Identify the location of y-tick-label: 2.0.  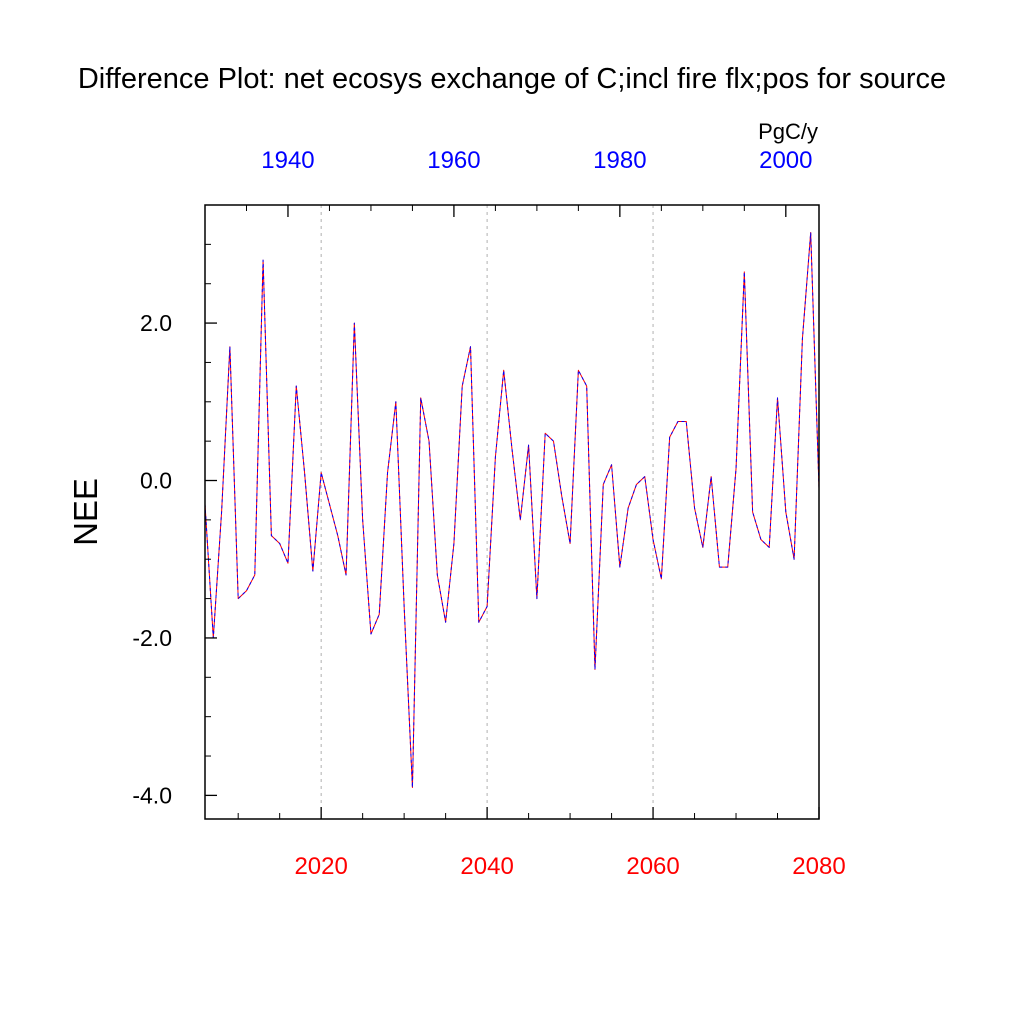
(156, 323).